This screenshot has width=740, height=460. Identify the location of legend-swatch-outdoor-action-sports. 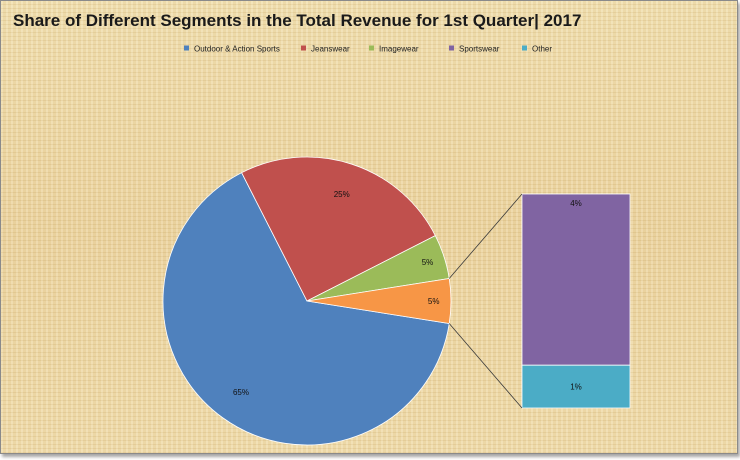
(186, 48).